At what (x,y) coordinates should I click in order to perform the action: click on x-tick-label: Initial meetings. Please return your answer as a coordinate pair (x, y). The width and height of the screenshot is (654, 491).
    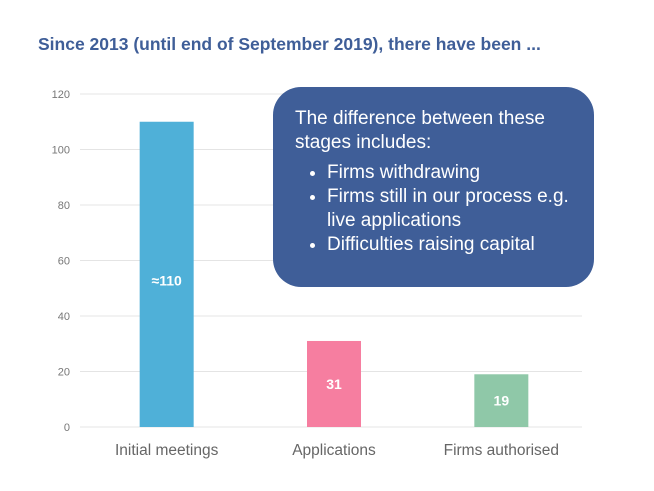
    Looking at the image, I should click on (167, 450).